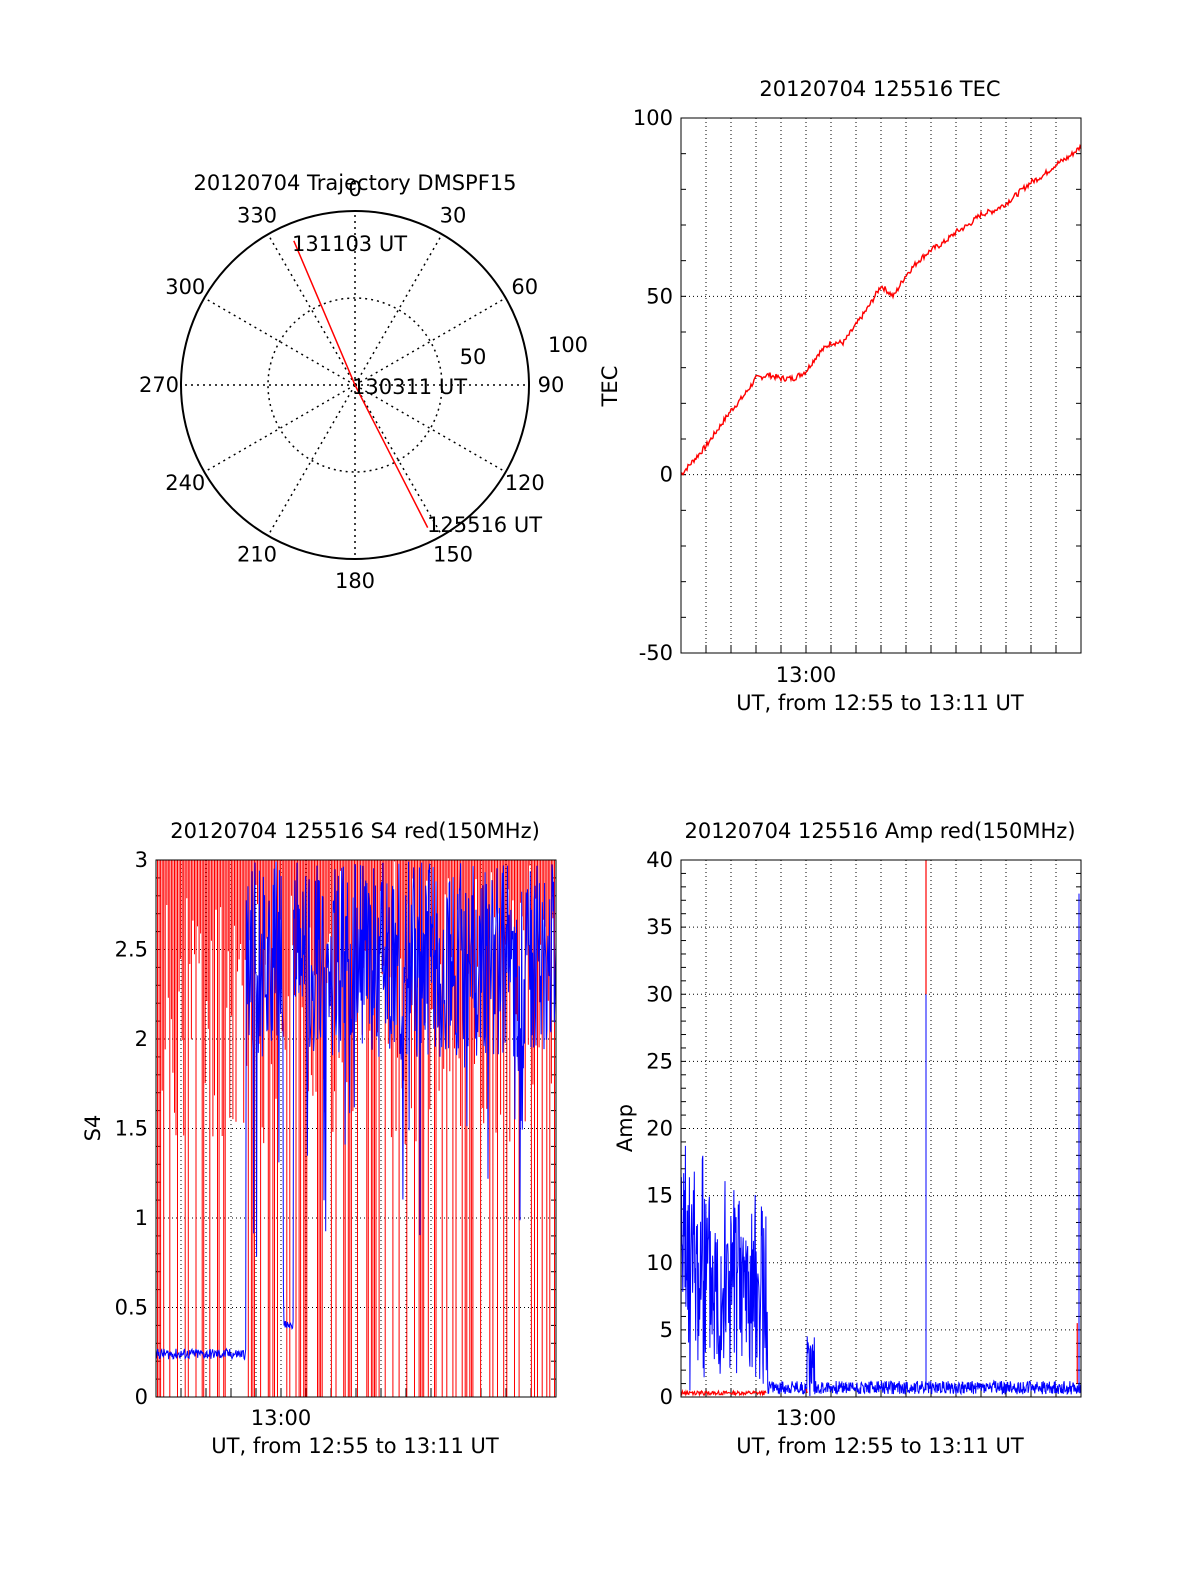  What do you see at coordinates (659, 927) in the screenshot?
I see `amp-yticks-35: 35` at bounding box center [659, 927].